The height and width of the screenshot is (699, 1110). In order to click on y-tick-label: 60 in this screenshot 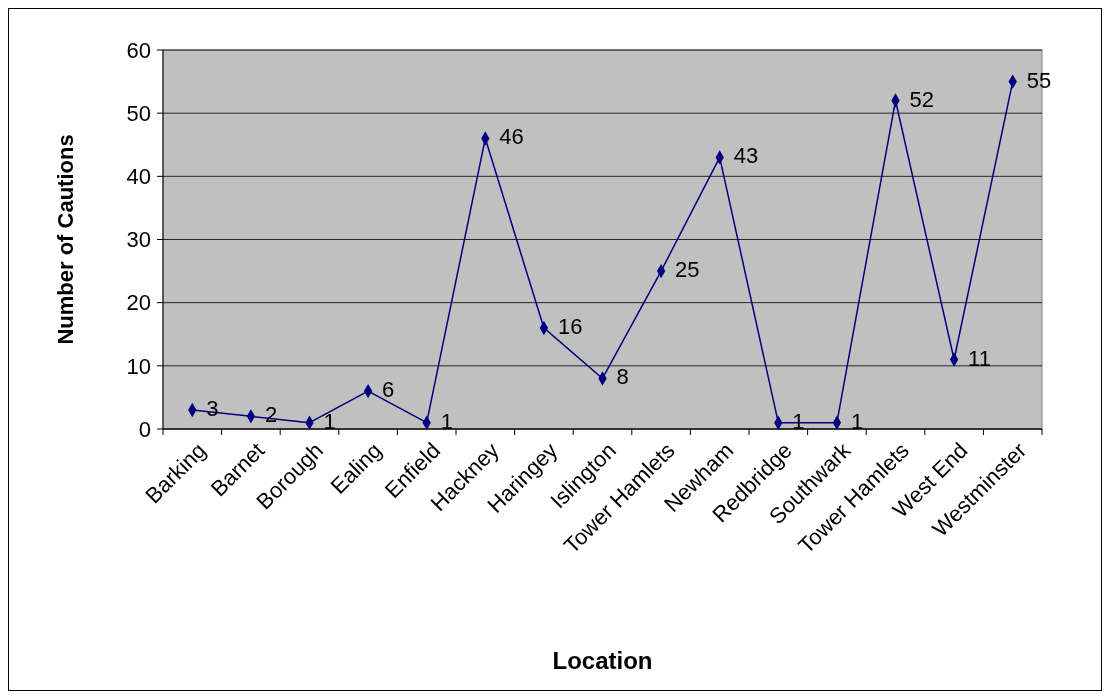, I will do `click(138, 50)`.